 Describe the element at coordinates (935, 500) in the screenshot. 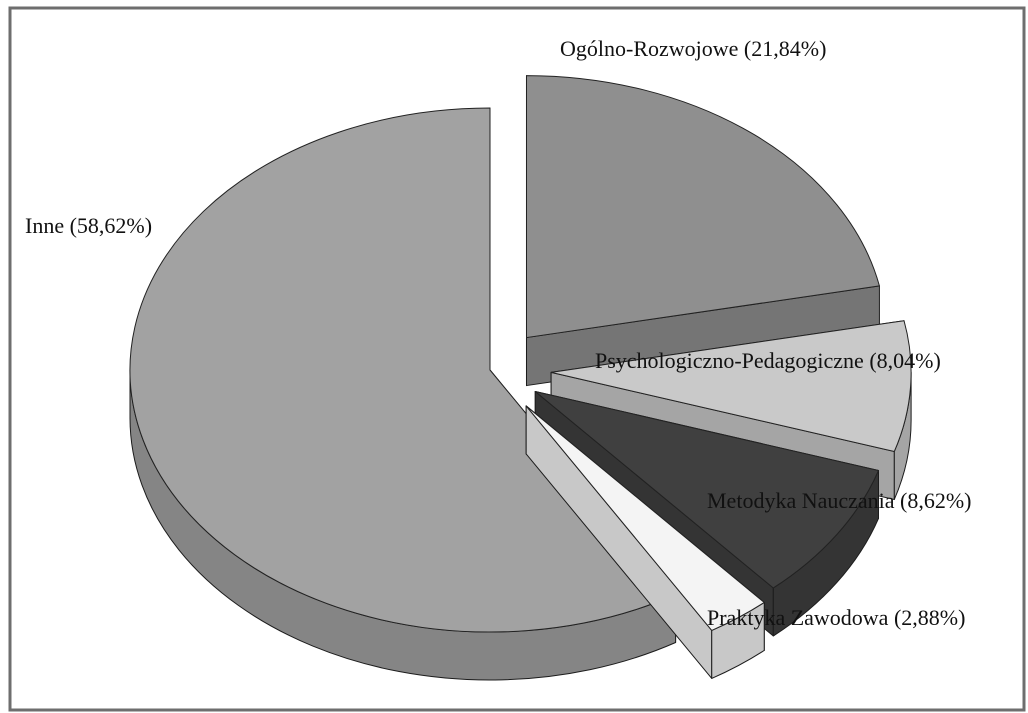

I see `value-label: (8,62%)` at that location.